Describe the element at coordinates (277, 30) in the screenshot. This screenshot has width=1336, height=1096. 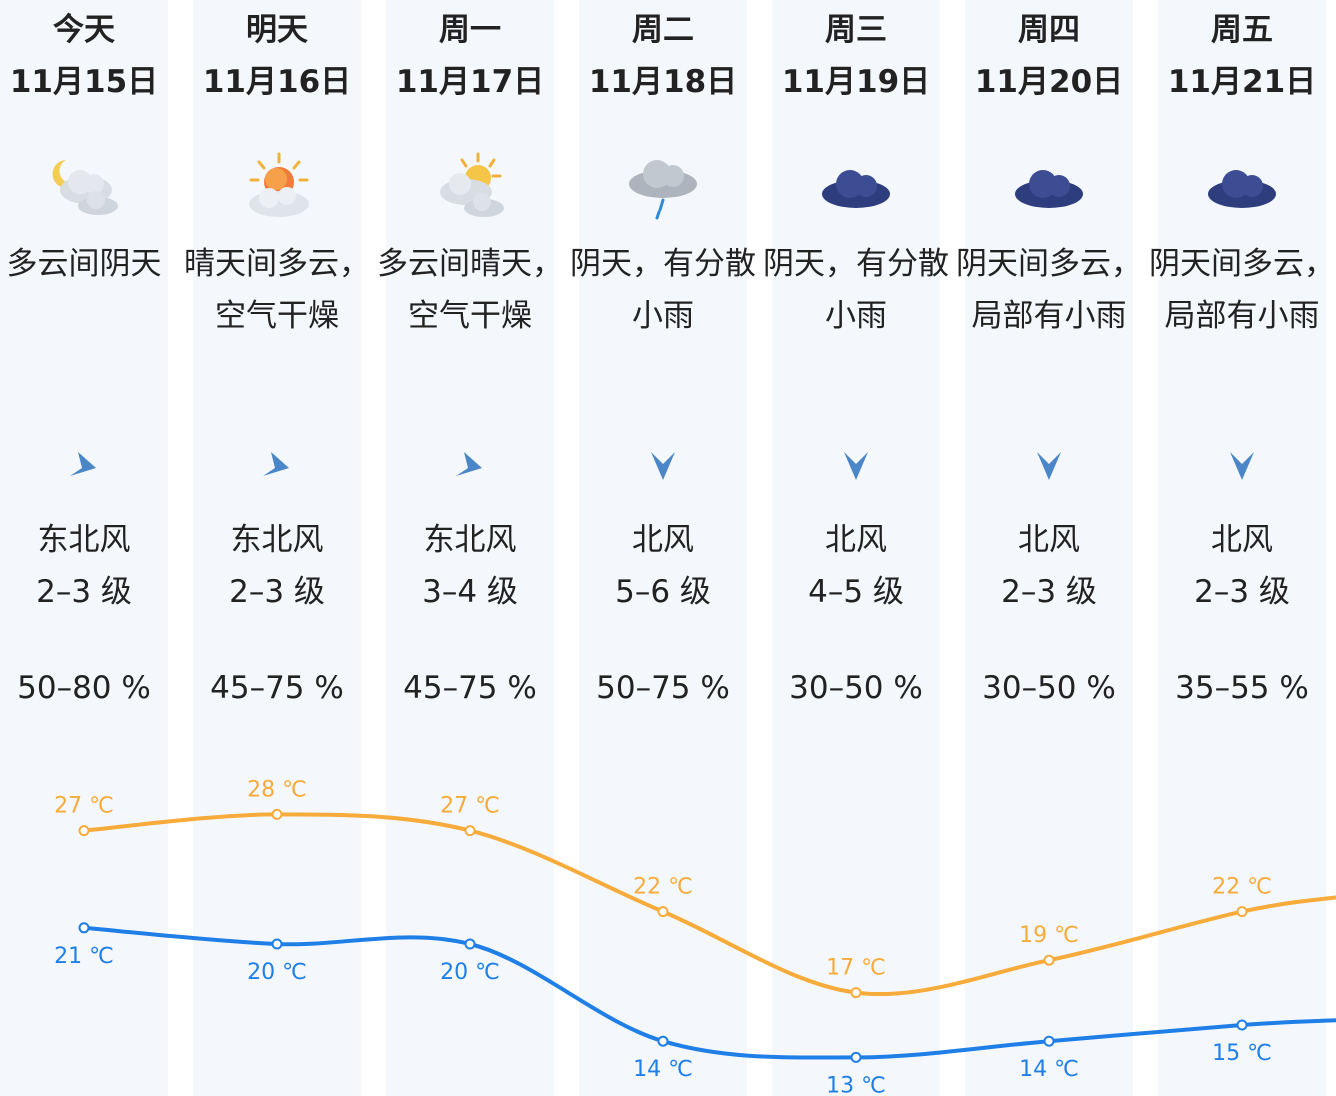
I see `day-weekday: 明天` at that location.